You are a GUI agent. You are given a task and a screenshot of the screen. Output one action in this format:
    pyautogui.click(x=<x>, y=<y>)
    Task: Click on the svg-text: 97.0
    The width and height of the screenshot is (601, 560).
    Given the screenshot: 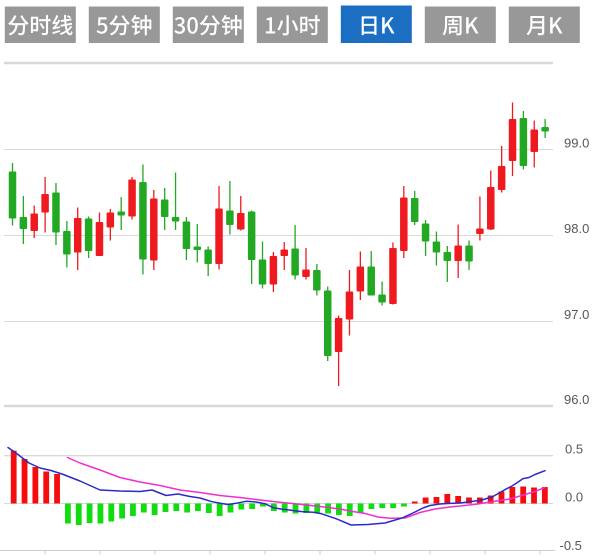 What is the action you would take?
    pyautogui.click(x=576, y=314)
    